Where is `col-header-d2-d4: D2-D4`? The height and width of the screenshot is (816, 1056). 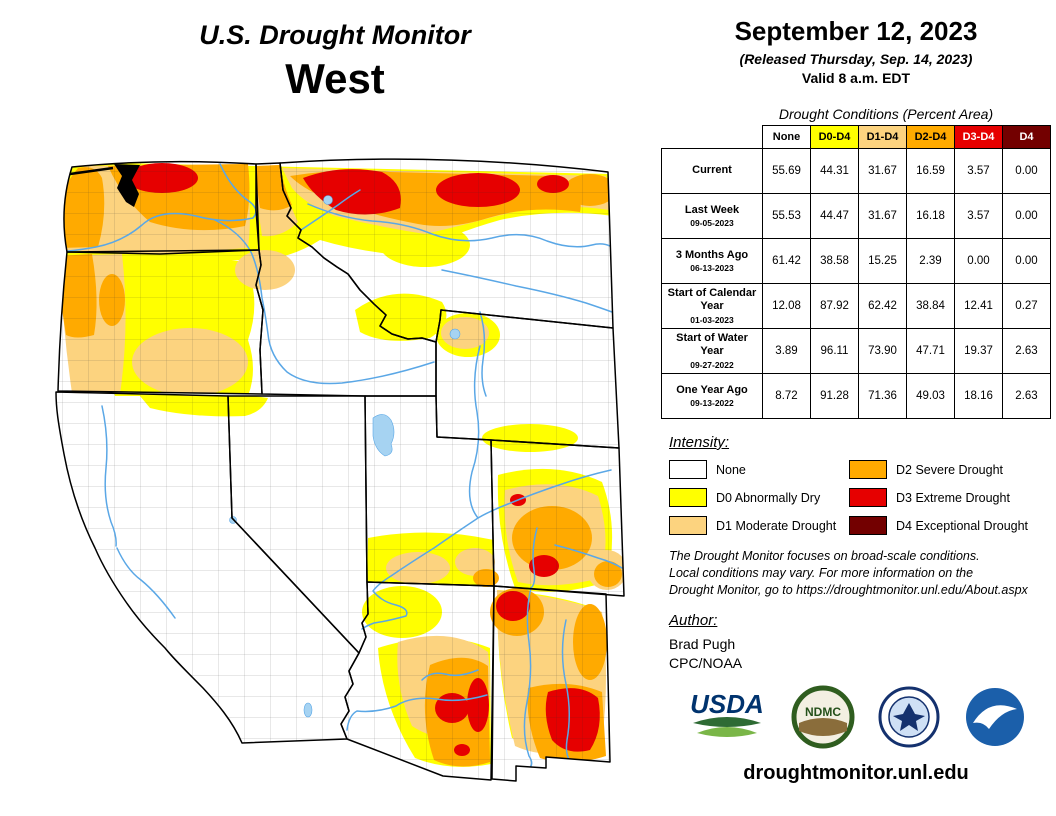 col-header-d2-d4: D2-D4 is located at coordinates (930, 137).